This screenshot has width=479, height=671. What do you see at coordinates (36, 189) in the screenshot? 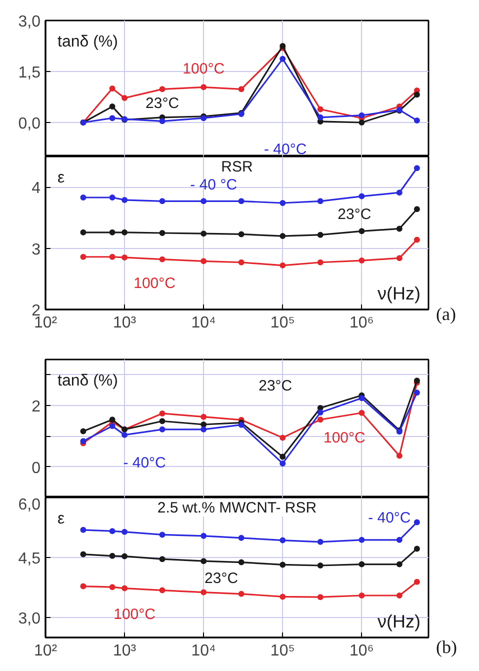
I see `y-tick-label: 4` at bounding box center [36, 189].